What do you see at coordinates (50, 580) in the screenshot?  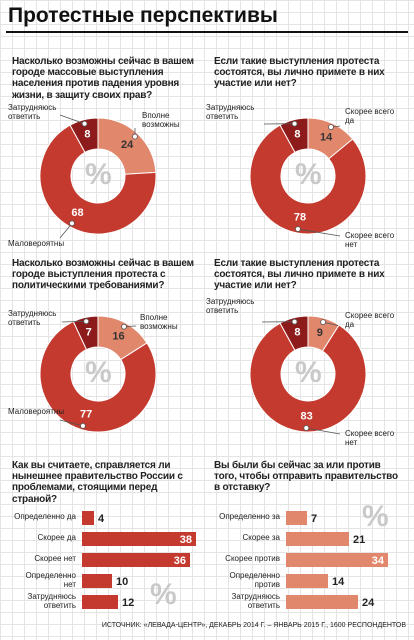 I see `category-label: Определенно нет` at bounding box center [50, 580].